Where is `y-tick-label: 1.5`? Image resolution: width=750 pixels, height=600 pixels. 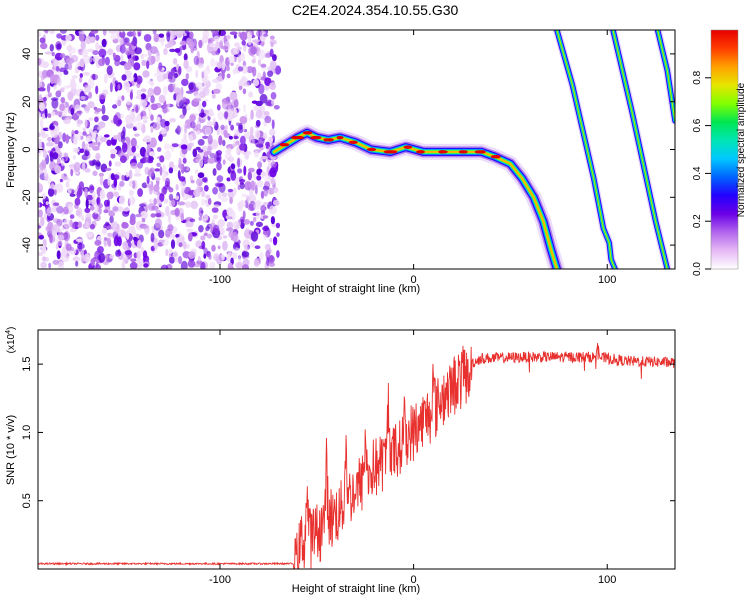
y-tick-label: 1.5 is located at coordinates (27, 363).